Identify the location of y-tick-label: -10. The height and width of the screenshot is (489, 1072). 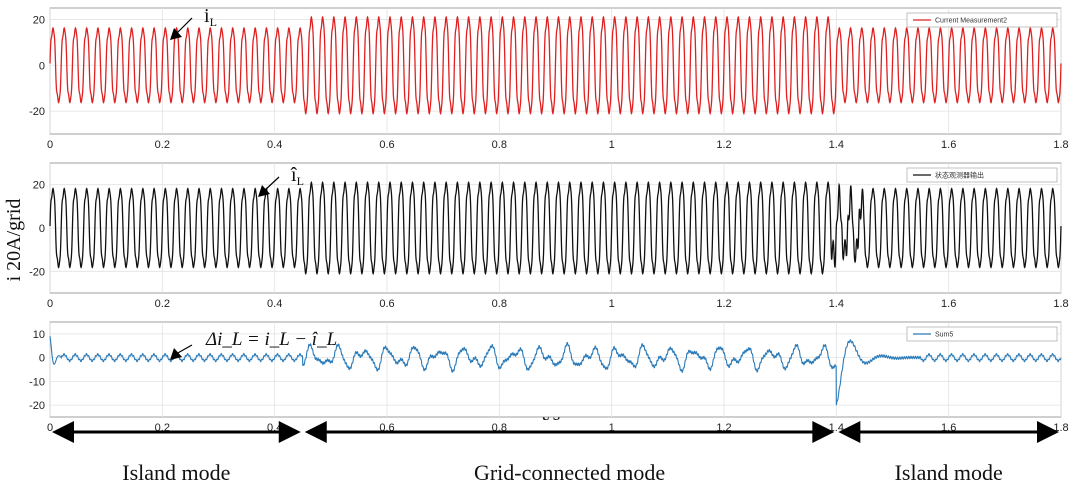
(37, 382).